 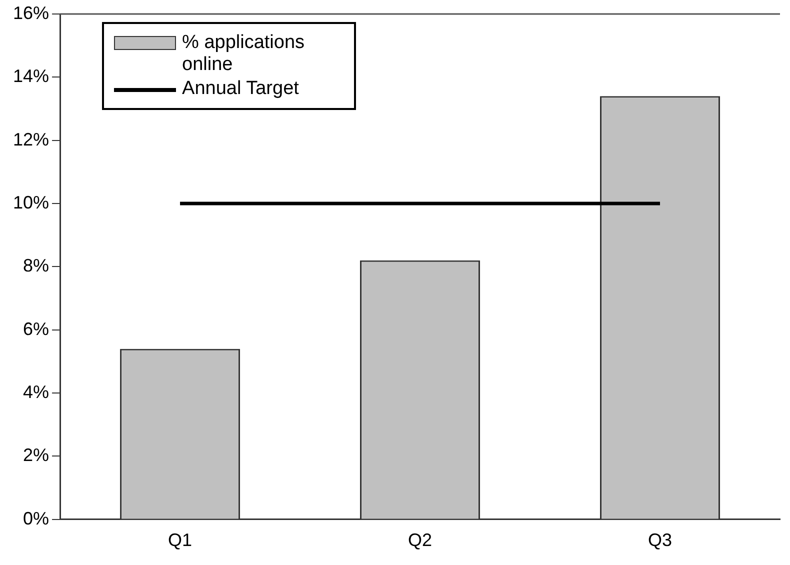 What do you see at coordinates (420, 540) in the screenshot?
I see `x-tick-label: Q2` at bounding box center [420, 540].